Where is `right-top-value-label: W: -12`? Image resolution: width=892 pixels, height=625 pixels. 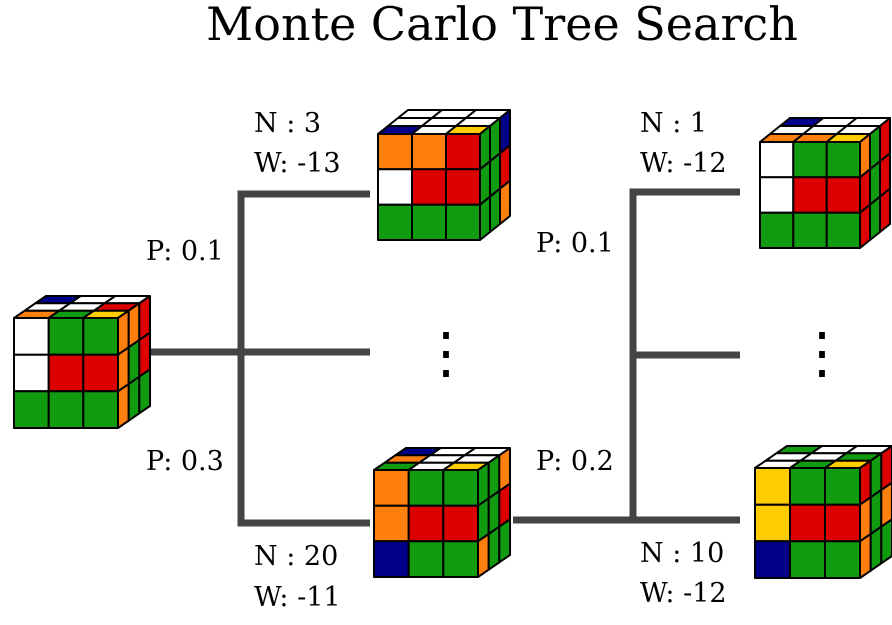
right-top-value-label: W: -12 is located at coordinates (683, 163).